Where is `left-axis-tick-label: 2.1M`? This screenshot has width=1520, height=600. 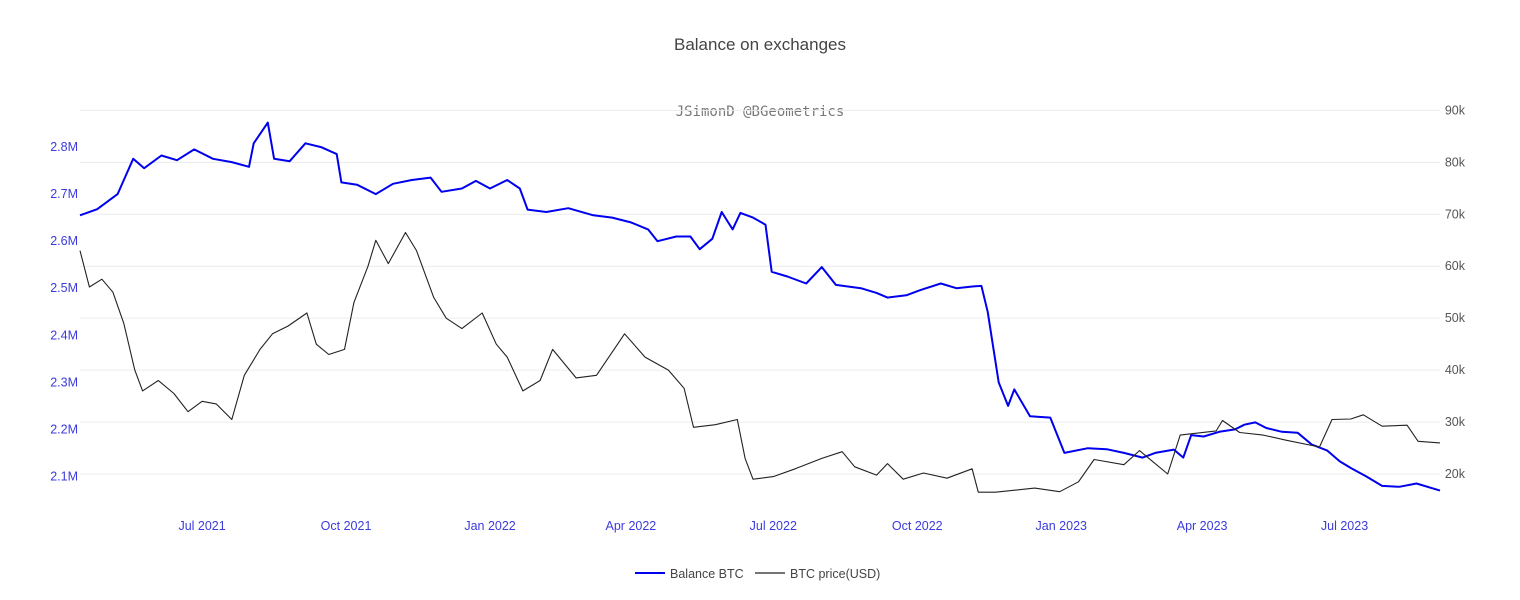 left-axis-tick-label: 2.1M is located at coordinates (64, 476).